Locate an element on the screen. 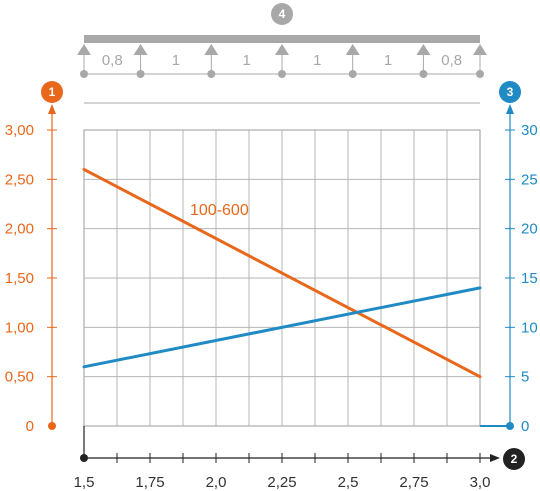 The width and height of the screenshot is (540, 491). x-axis-badge: 2 is located at coordinates (514, 459).